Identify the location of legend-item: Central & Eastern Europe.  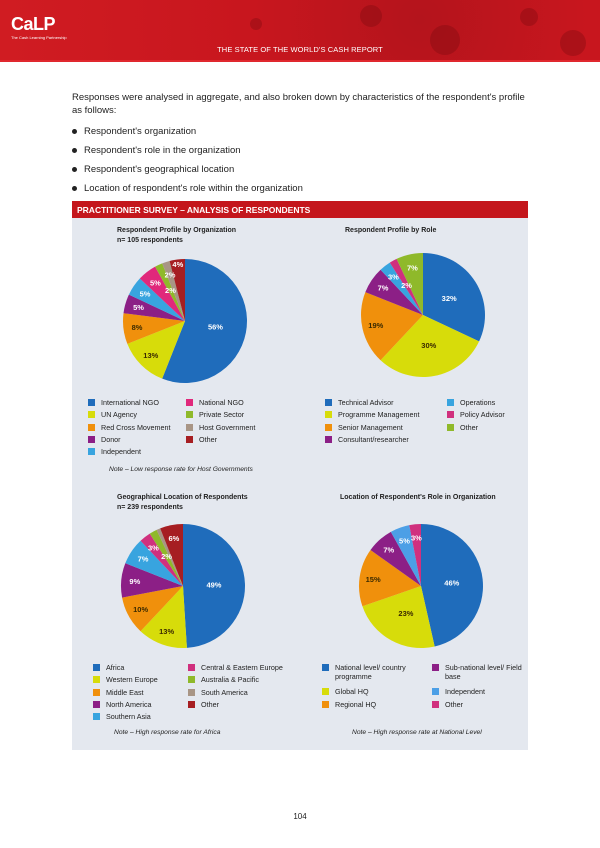
(243, 669).